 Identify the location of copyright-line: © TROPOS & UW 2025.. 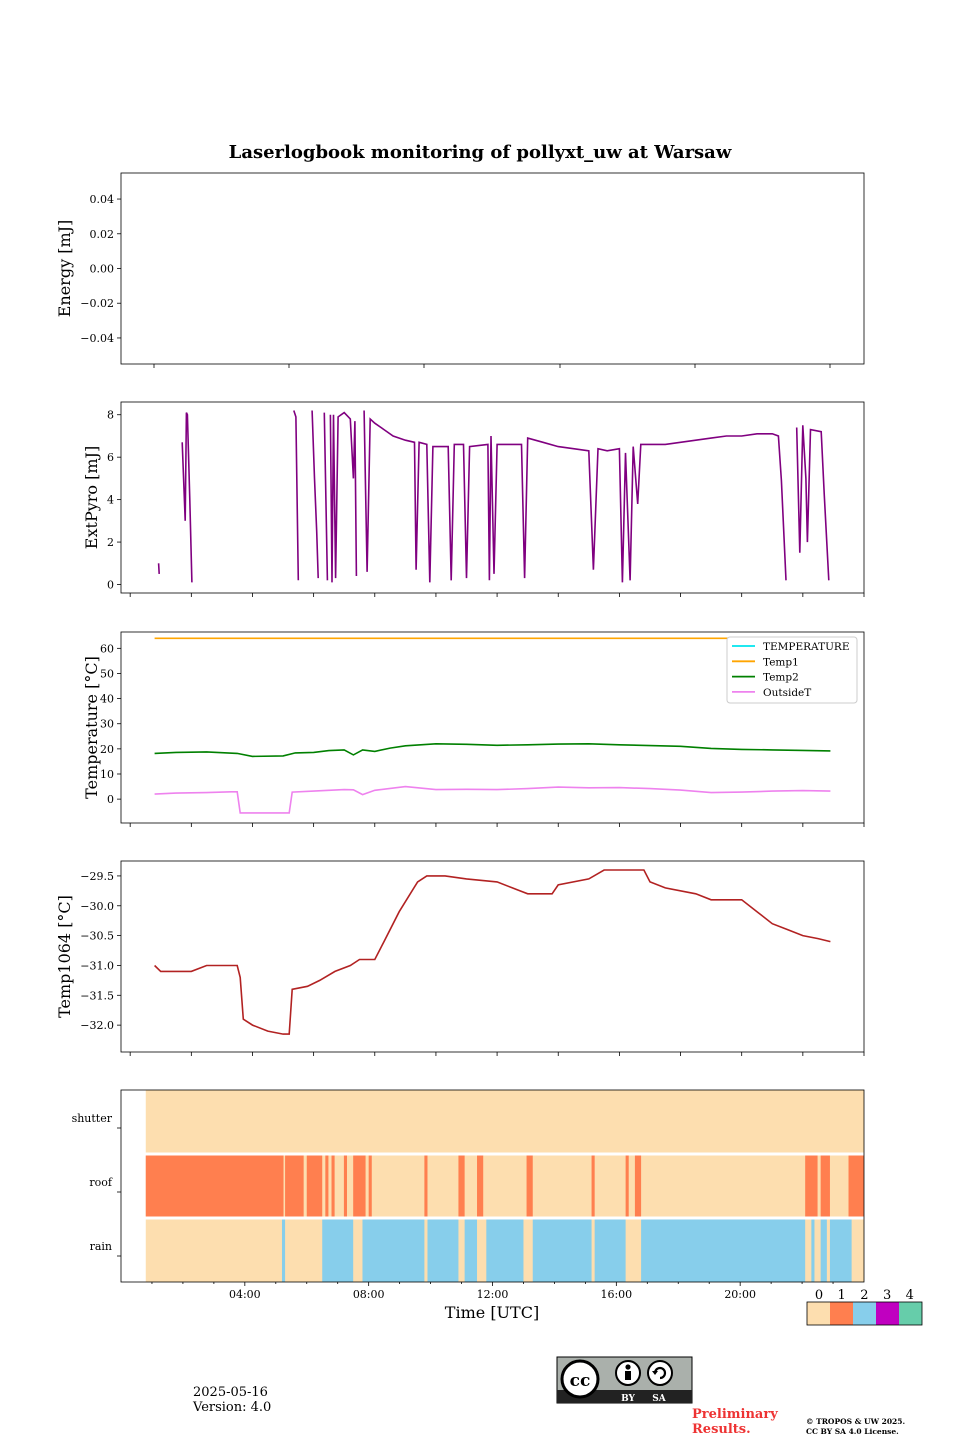
(855, 1421).